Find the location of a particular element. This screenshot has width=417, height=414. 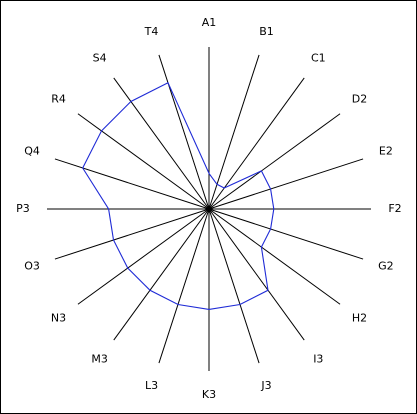

spoke-l3 is located at coordinates (184, 286).